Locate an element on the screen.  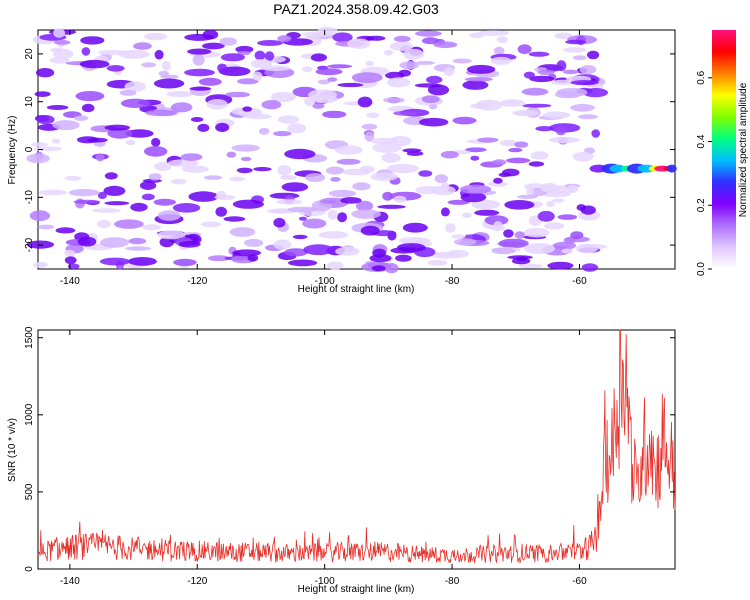
x-tick-label: -80 is located at coordinates (452, 581).